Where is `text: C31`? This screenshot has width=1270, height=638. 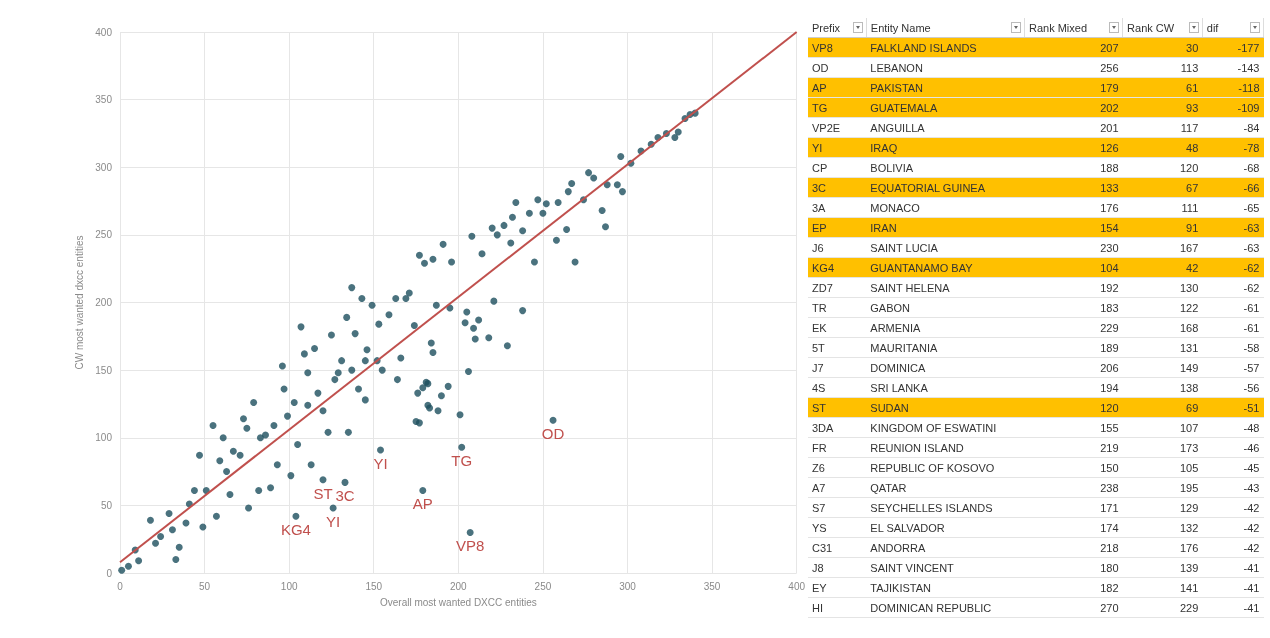 text: C31 is located at coordinates (822, 547).